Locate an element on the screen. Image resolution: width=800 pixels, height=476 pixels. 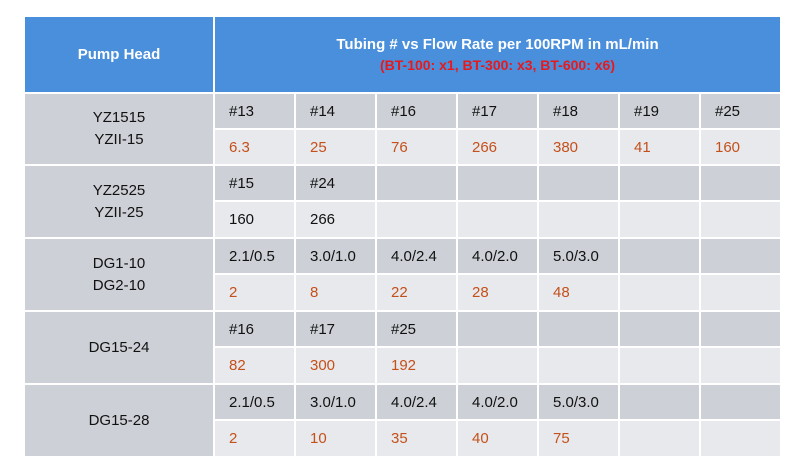
flow-rate-cell: 380 is located at coordinates (578, 147).